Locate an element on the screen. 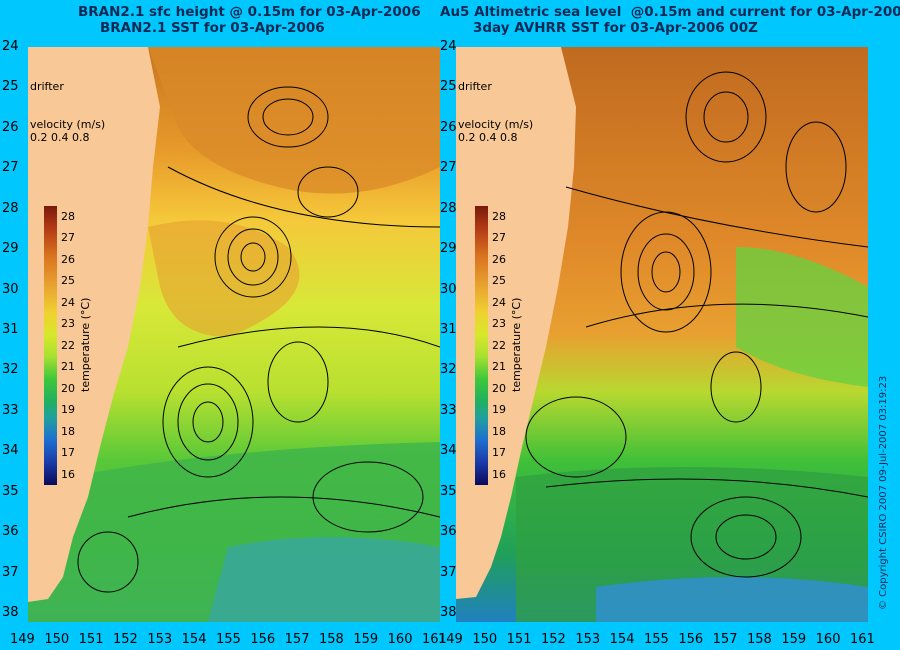 The image size is (900, 650). left-velocity-label: velocity (m/s) is located at coordinates (68, 124).